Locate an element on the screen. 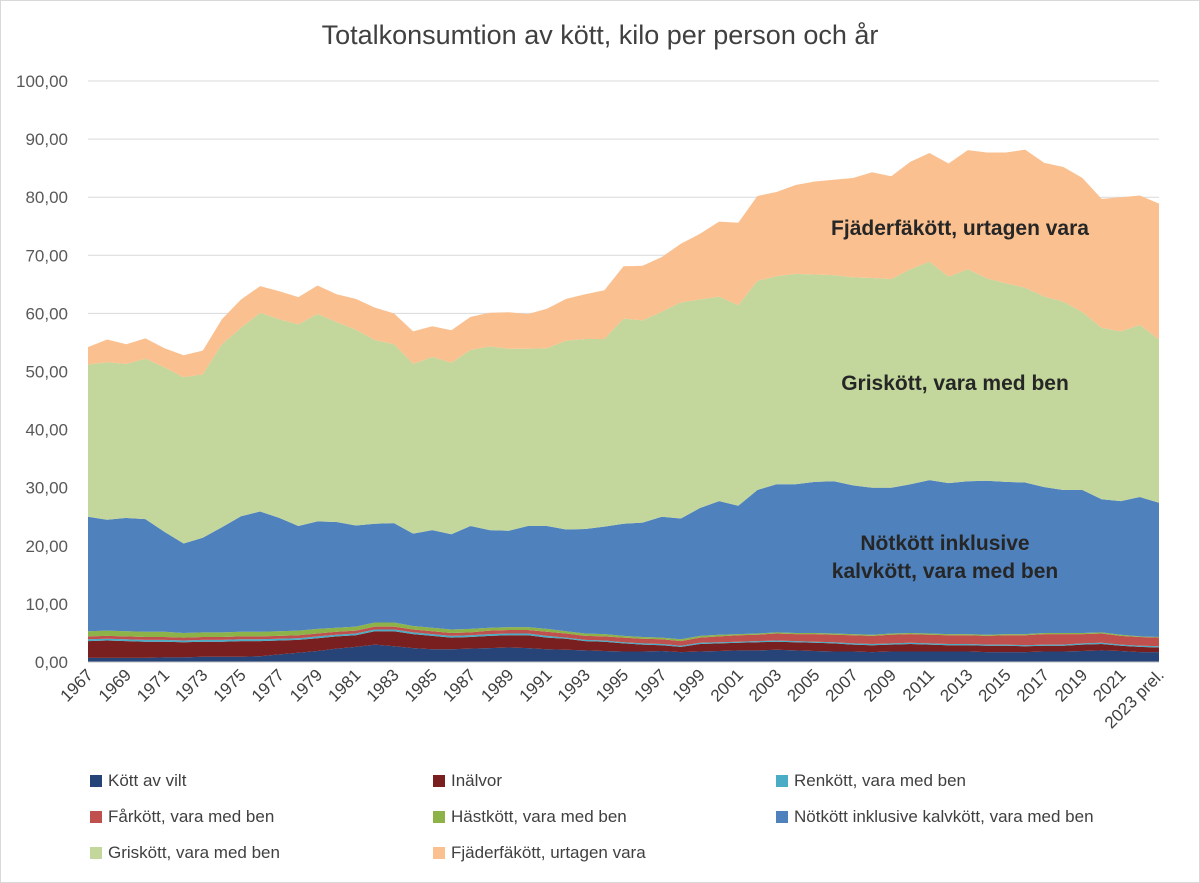 The width and height of the screenshot is (1200, 883). legend-label: Fårkött, vara med ben is located at coordinates (191, 816).